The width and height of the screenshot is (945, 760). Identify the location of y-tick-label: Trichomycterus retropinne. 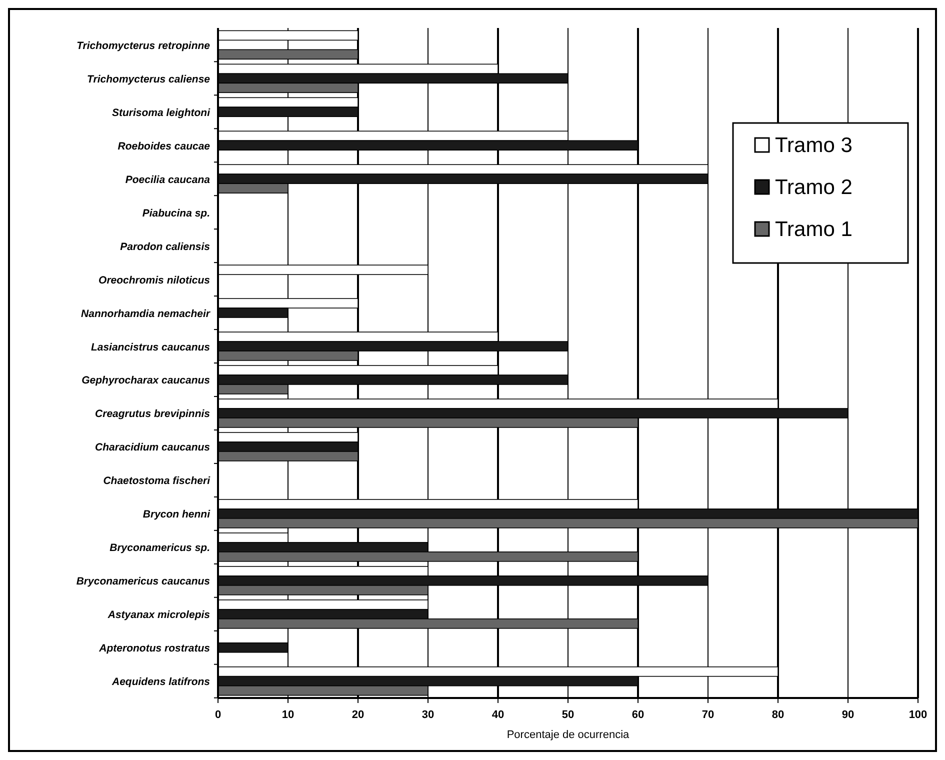
(143, 46).